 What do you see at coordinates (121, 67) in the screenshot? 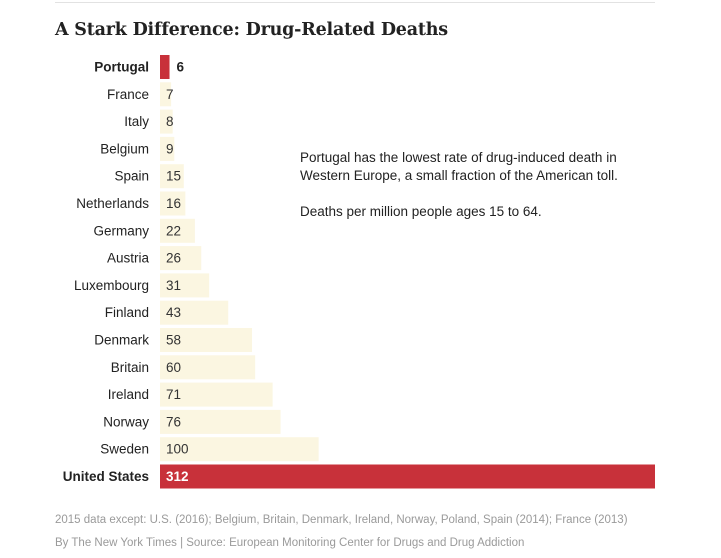
I see `category-label-portugal: Portugal` at bounding box center [121, 67].